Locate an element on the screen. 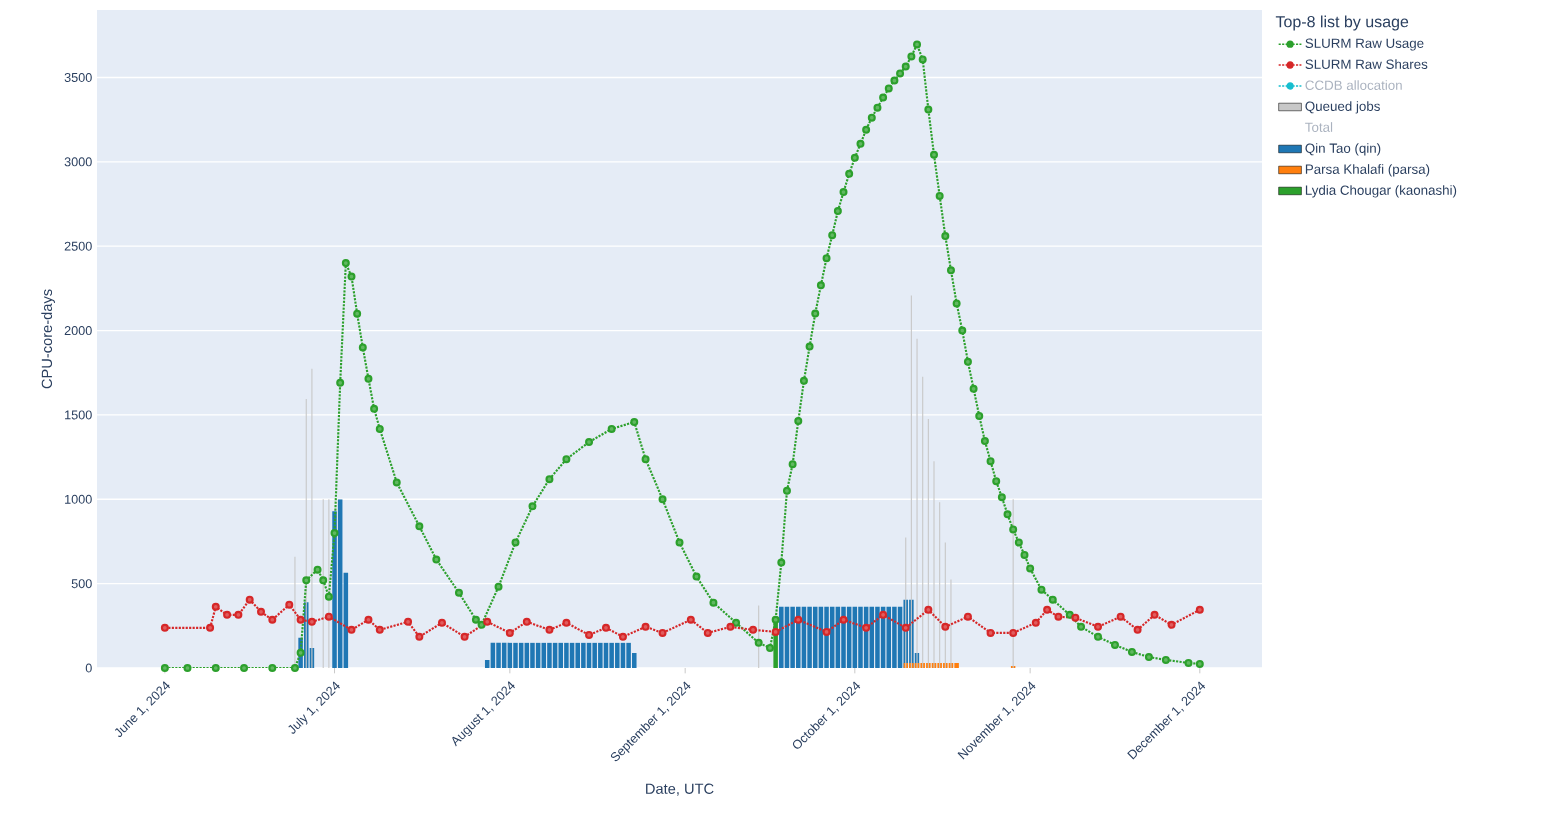  legend-label: CCDB allocation is located at coordinates (1353, 85).